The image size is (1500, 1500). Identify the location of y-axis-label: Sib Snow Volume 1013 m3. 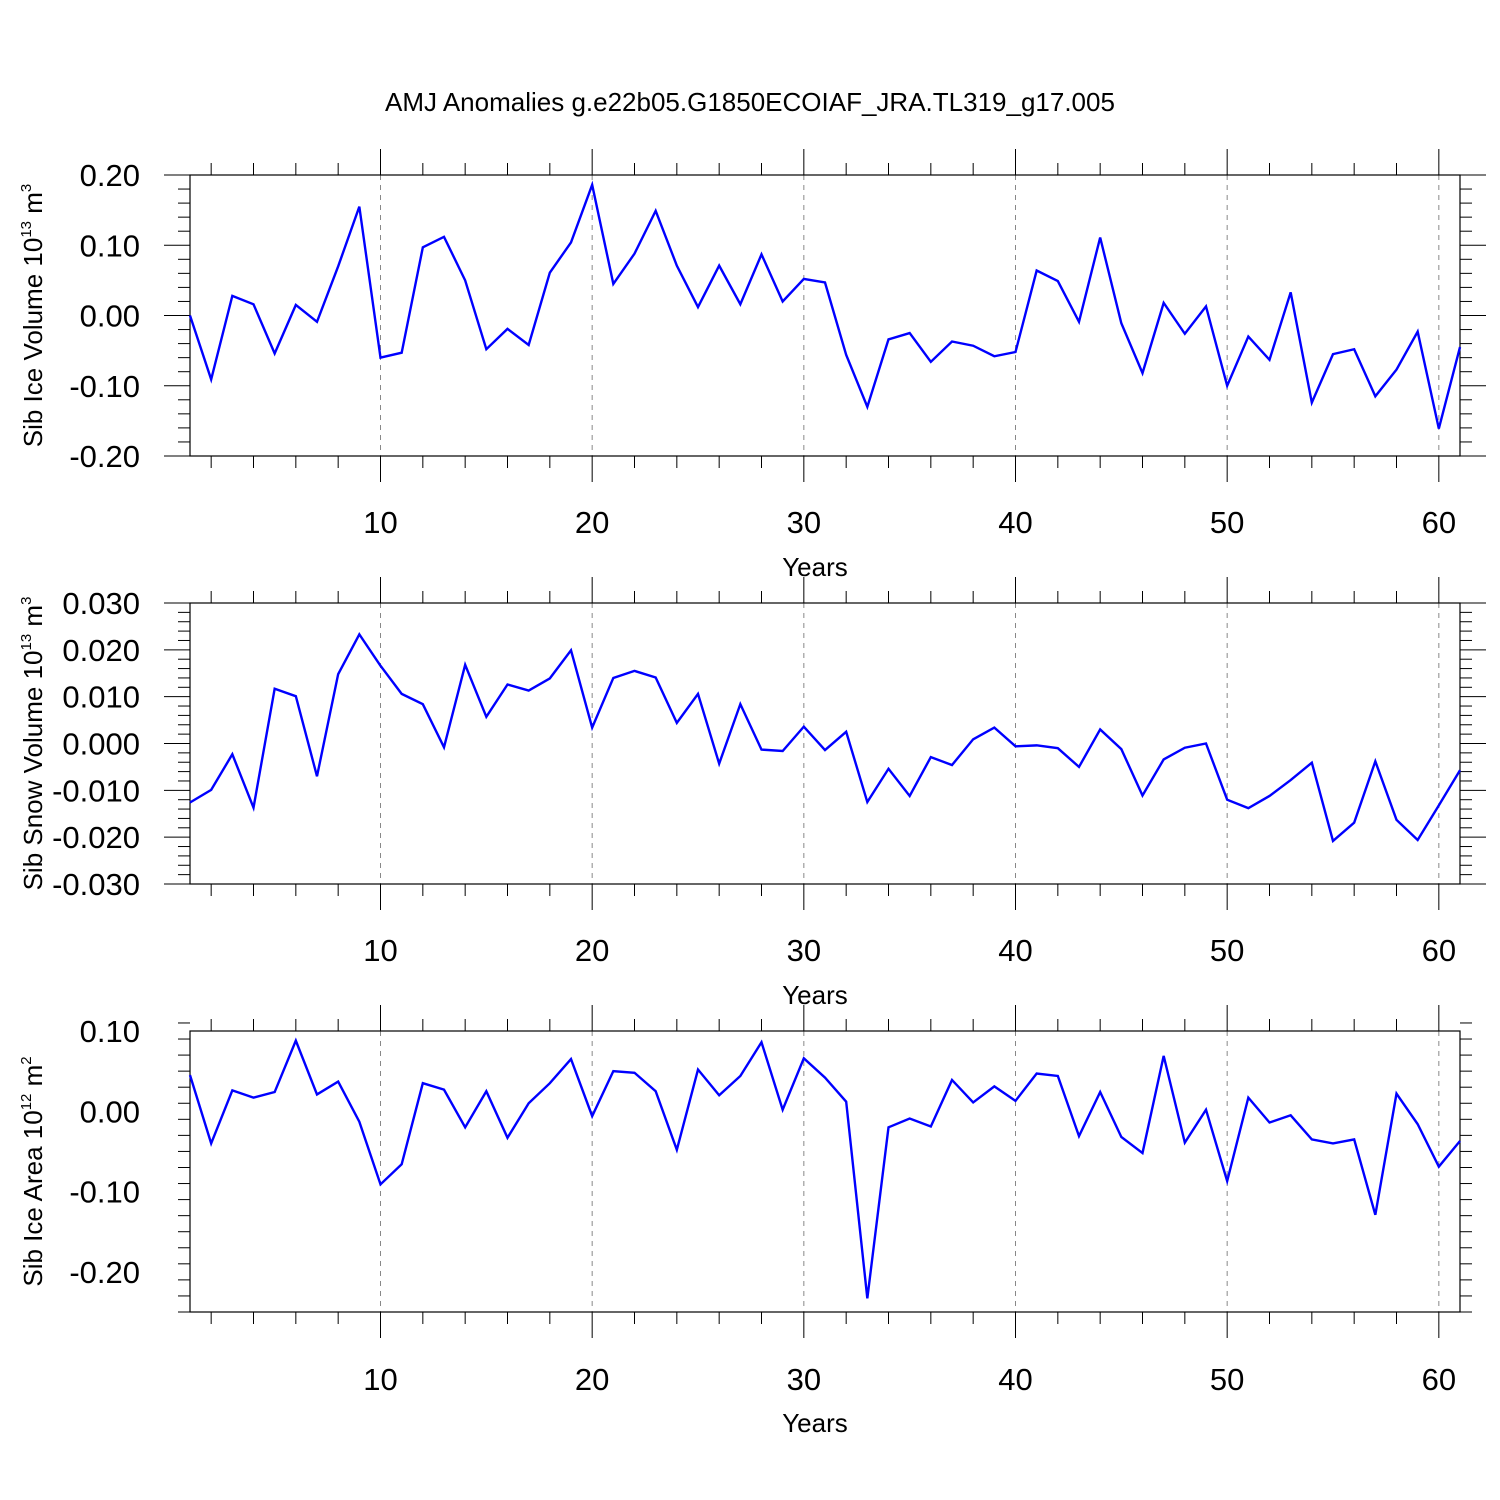
(33, 744).